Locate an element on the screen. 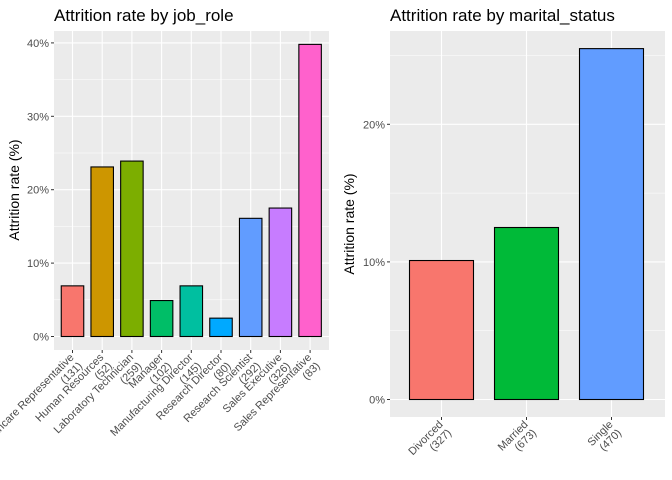 The height and width of the screenshot is (480, 672). job-role-chart-title: Attrition rate by job_role is located at coordinates (144, 15).